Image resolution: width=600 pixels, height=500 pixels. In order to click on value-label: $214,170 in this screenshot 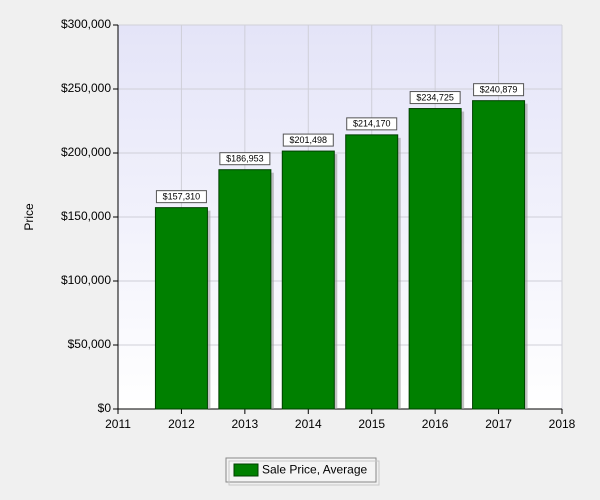, I will do `click(372, 124)`.